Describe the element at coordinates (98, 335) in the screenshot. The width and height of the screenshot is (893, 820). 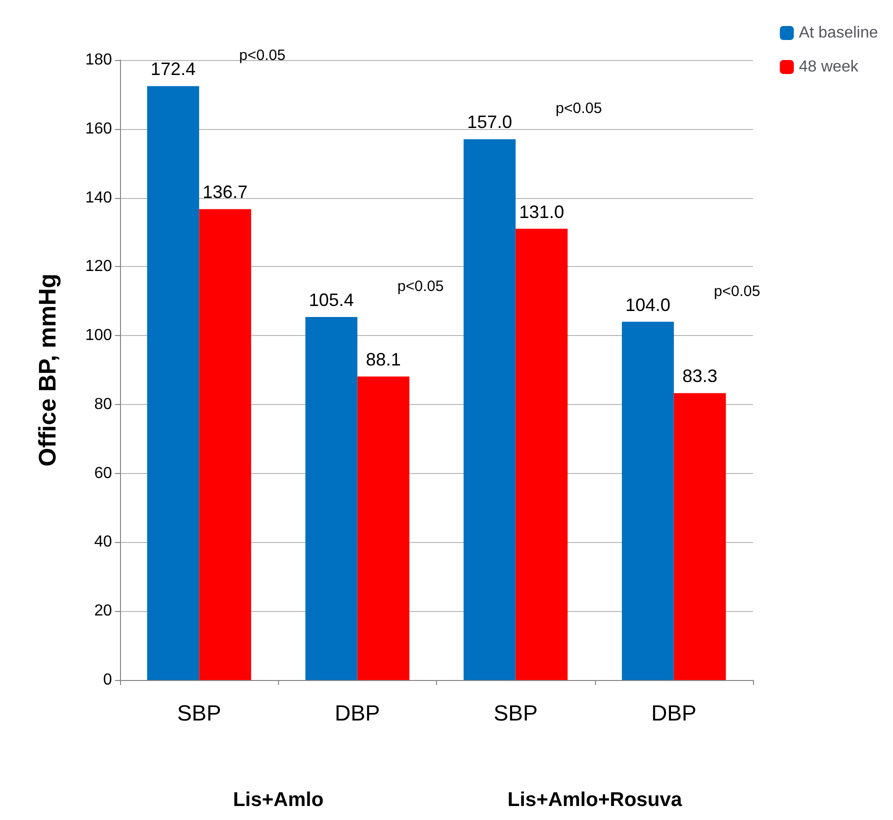
I see `y-tick-label: 100` at that location.